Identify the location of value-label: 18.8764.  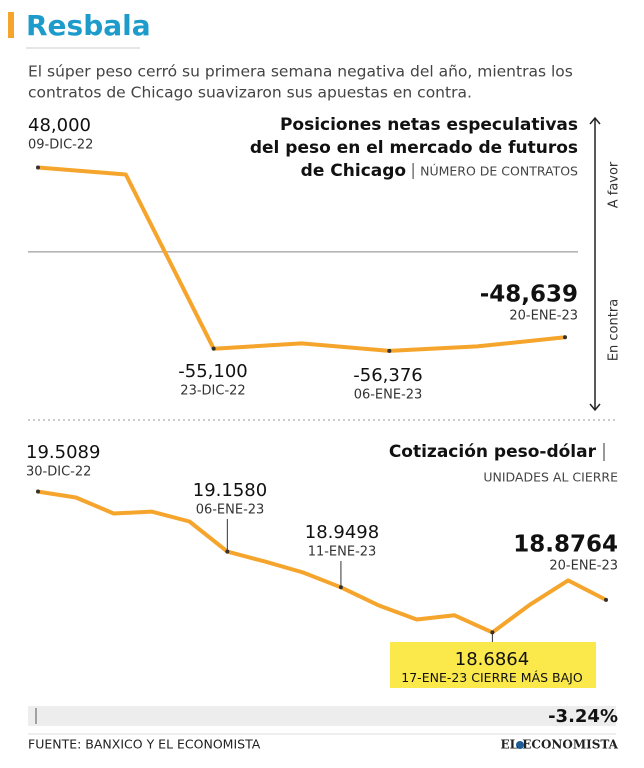
(565, 545).